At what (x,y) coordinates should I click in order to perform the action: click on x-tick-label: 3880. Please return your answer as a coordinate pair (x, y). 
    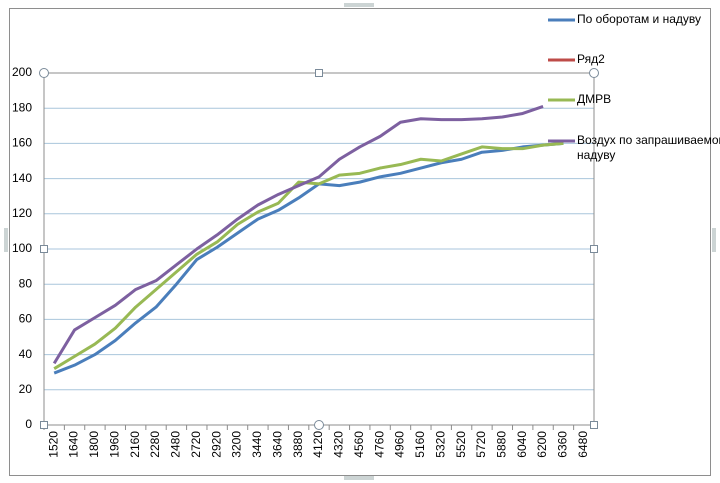
    Looking at the image, I should click on (298, 444).